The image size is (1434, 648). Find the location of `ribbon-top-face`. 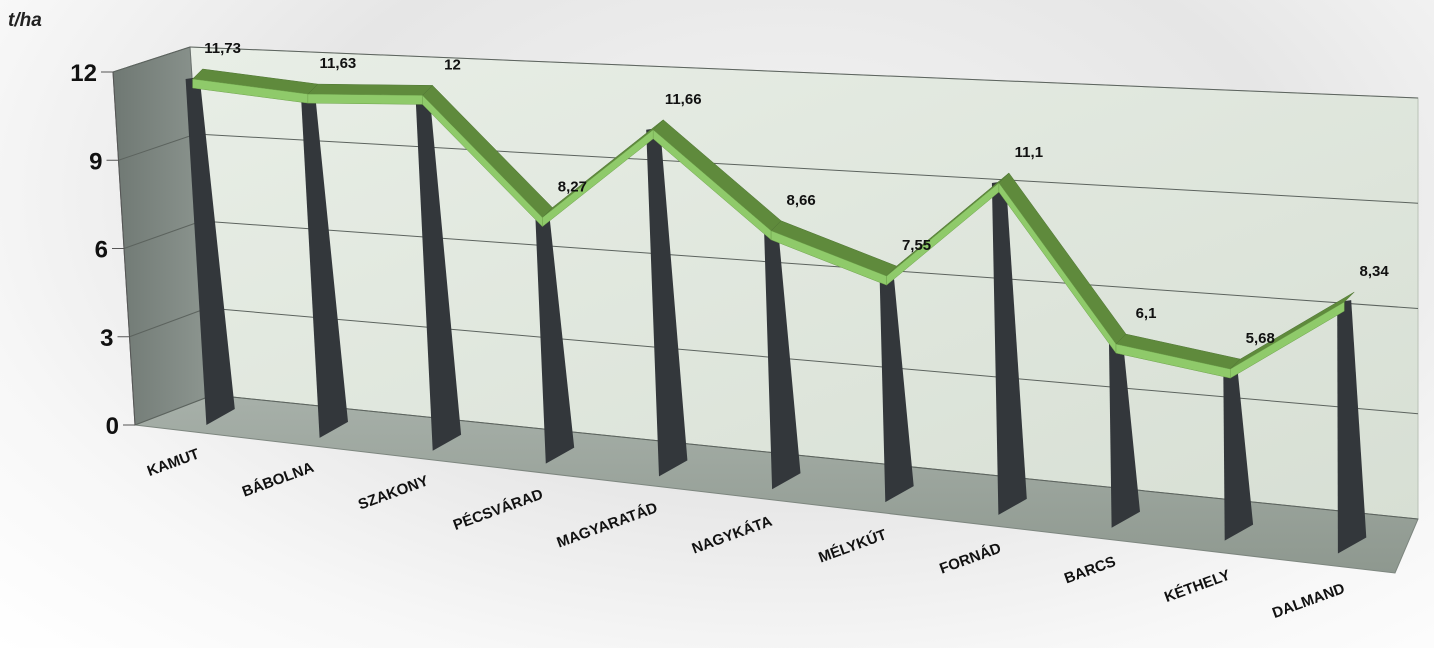

ribbon-top-face is located at coordinates (370, 89).